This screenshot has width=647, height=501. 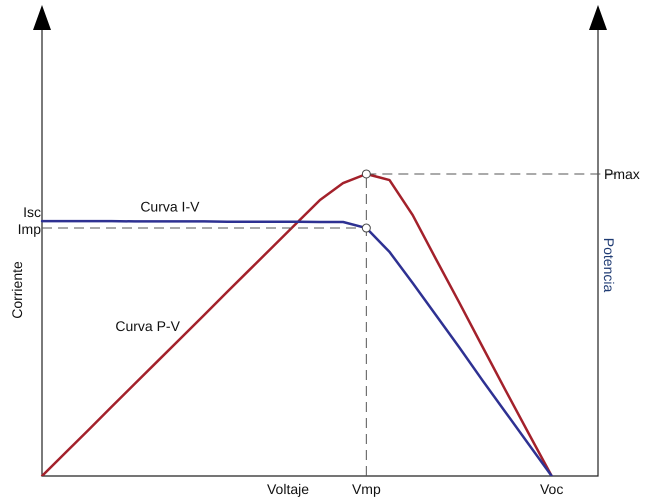 I want to click on ref-line-label: Pmax, so click(x=622, y=174).